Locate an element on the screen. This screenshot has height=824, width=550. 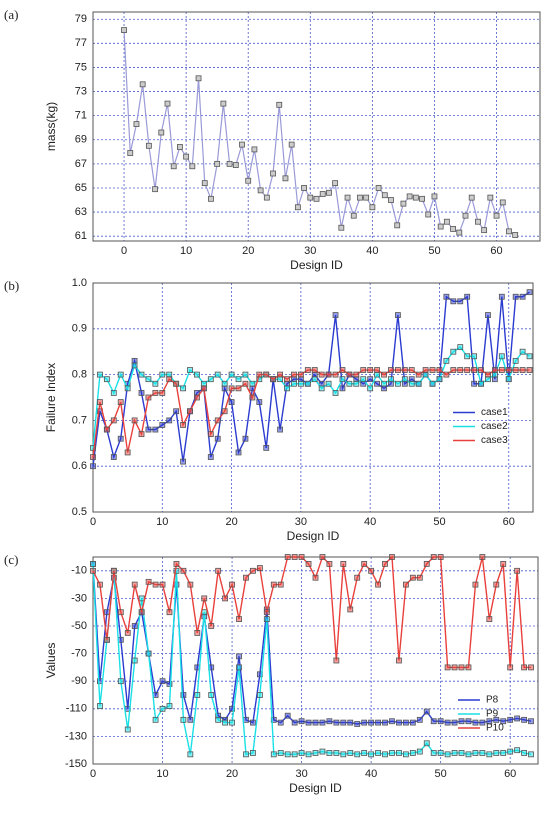
legend-label: case2 is located at coordinates (494, 426).